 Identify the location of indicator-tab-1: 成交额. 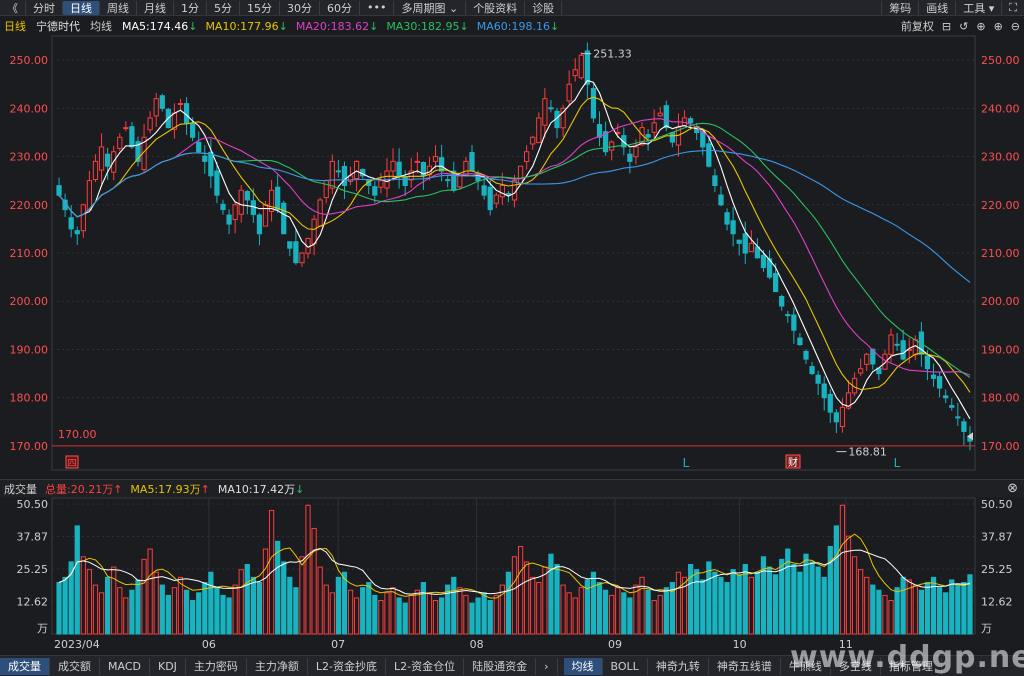
(75, 666).